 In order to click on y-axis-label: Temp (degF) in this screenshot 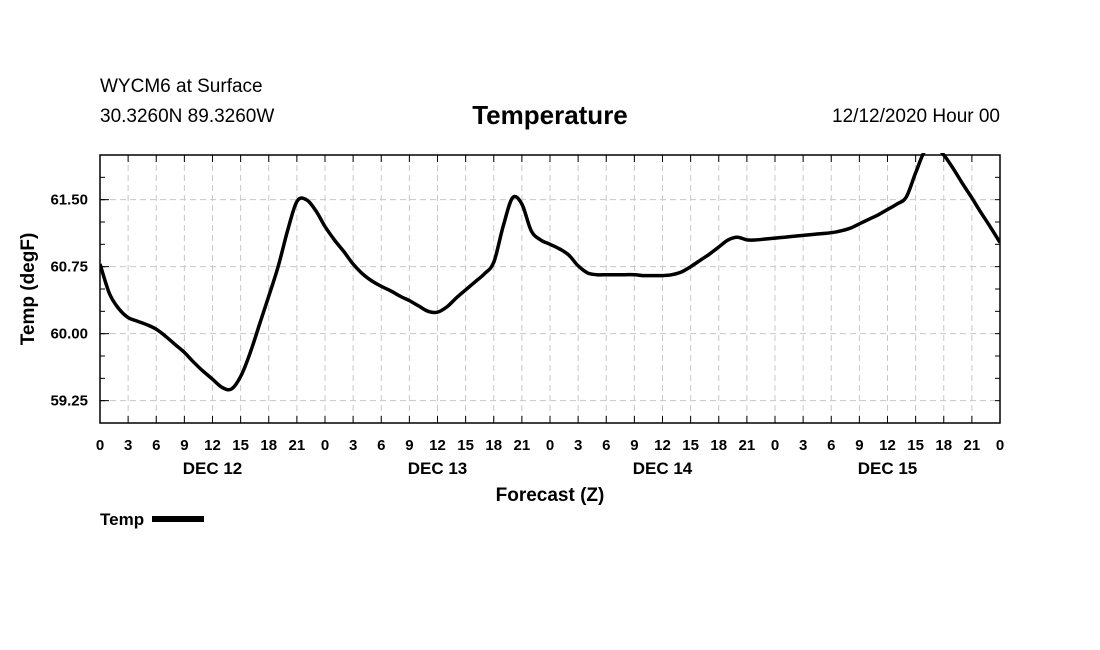, I will do `click(28, 289)`.